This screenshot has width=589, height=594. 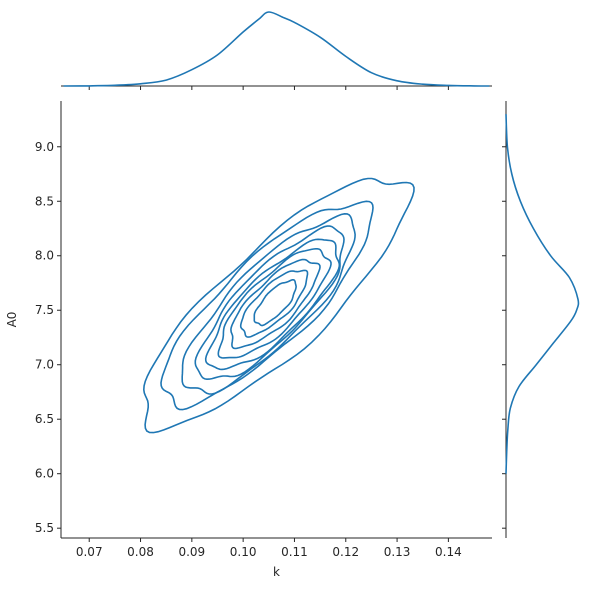 I want to click on y-axis-label: A0, so click(x=12, y=320).